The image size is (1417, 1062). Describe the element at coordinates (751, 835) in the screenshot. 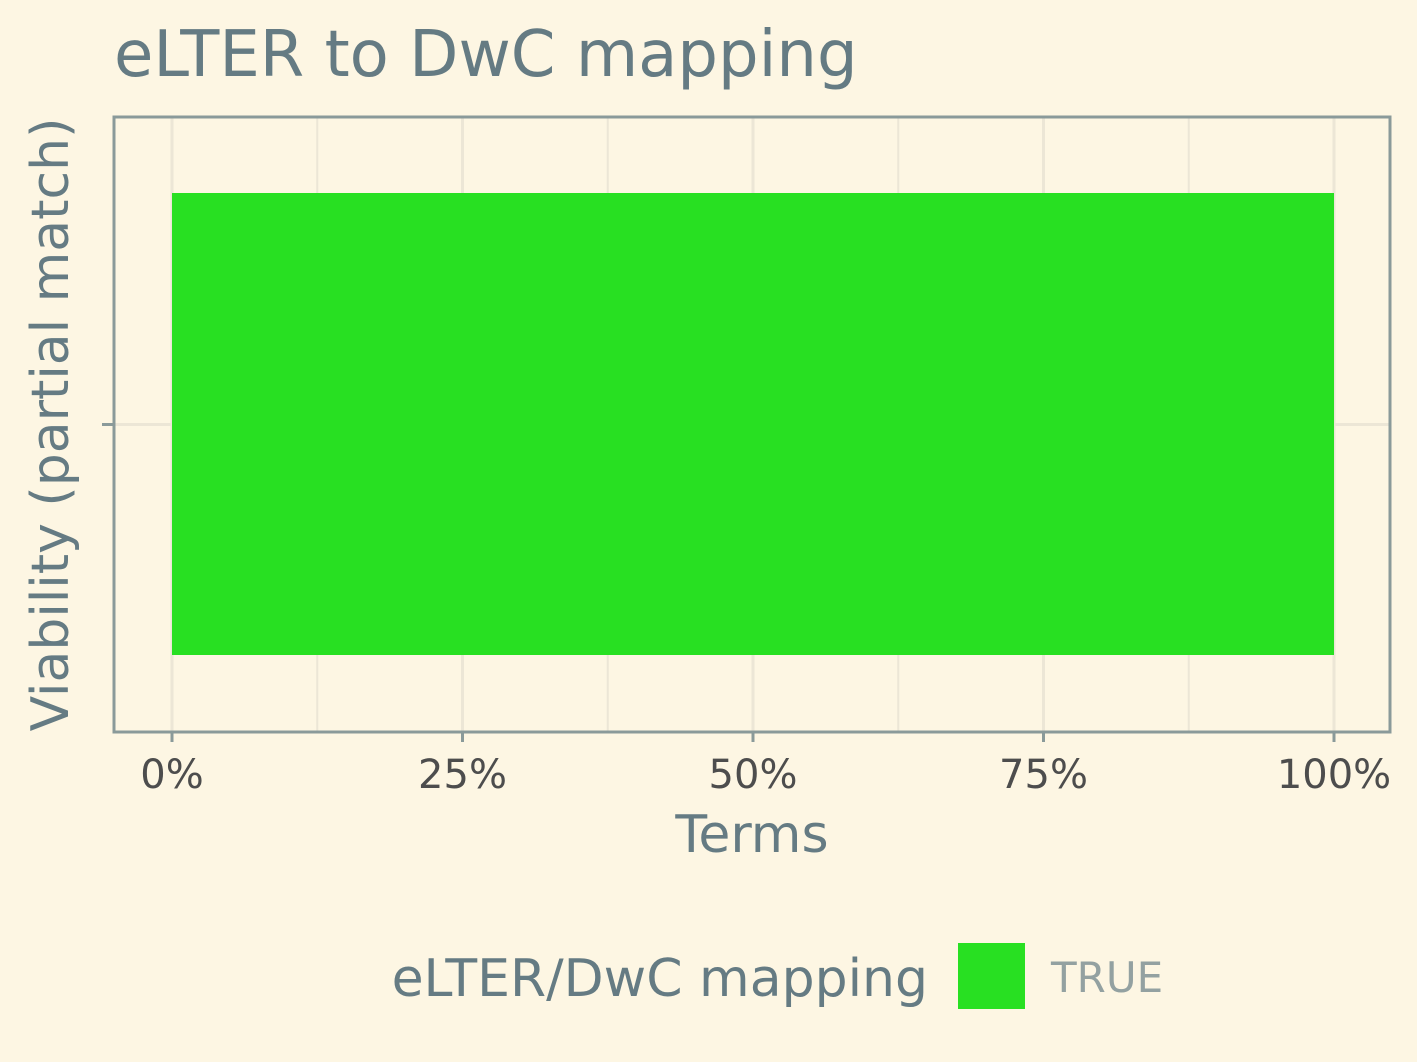

I see `x-axis-title: Terms` at that location.